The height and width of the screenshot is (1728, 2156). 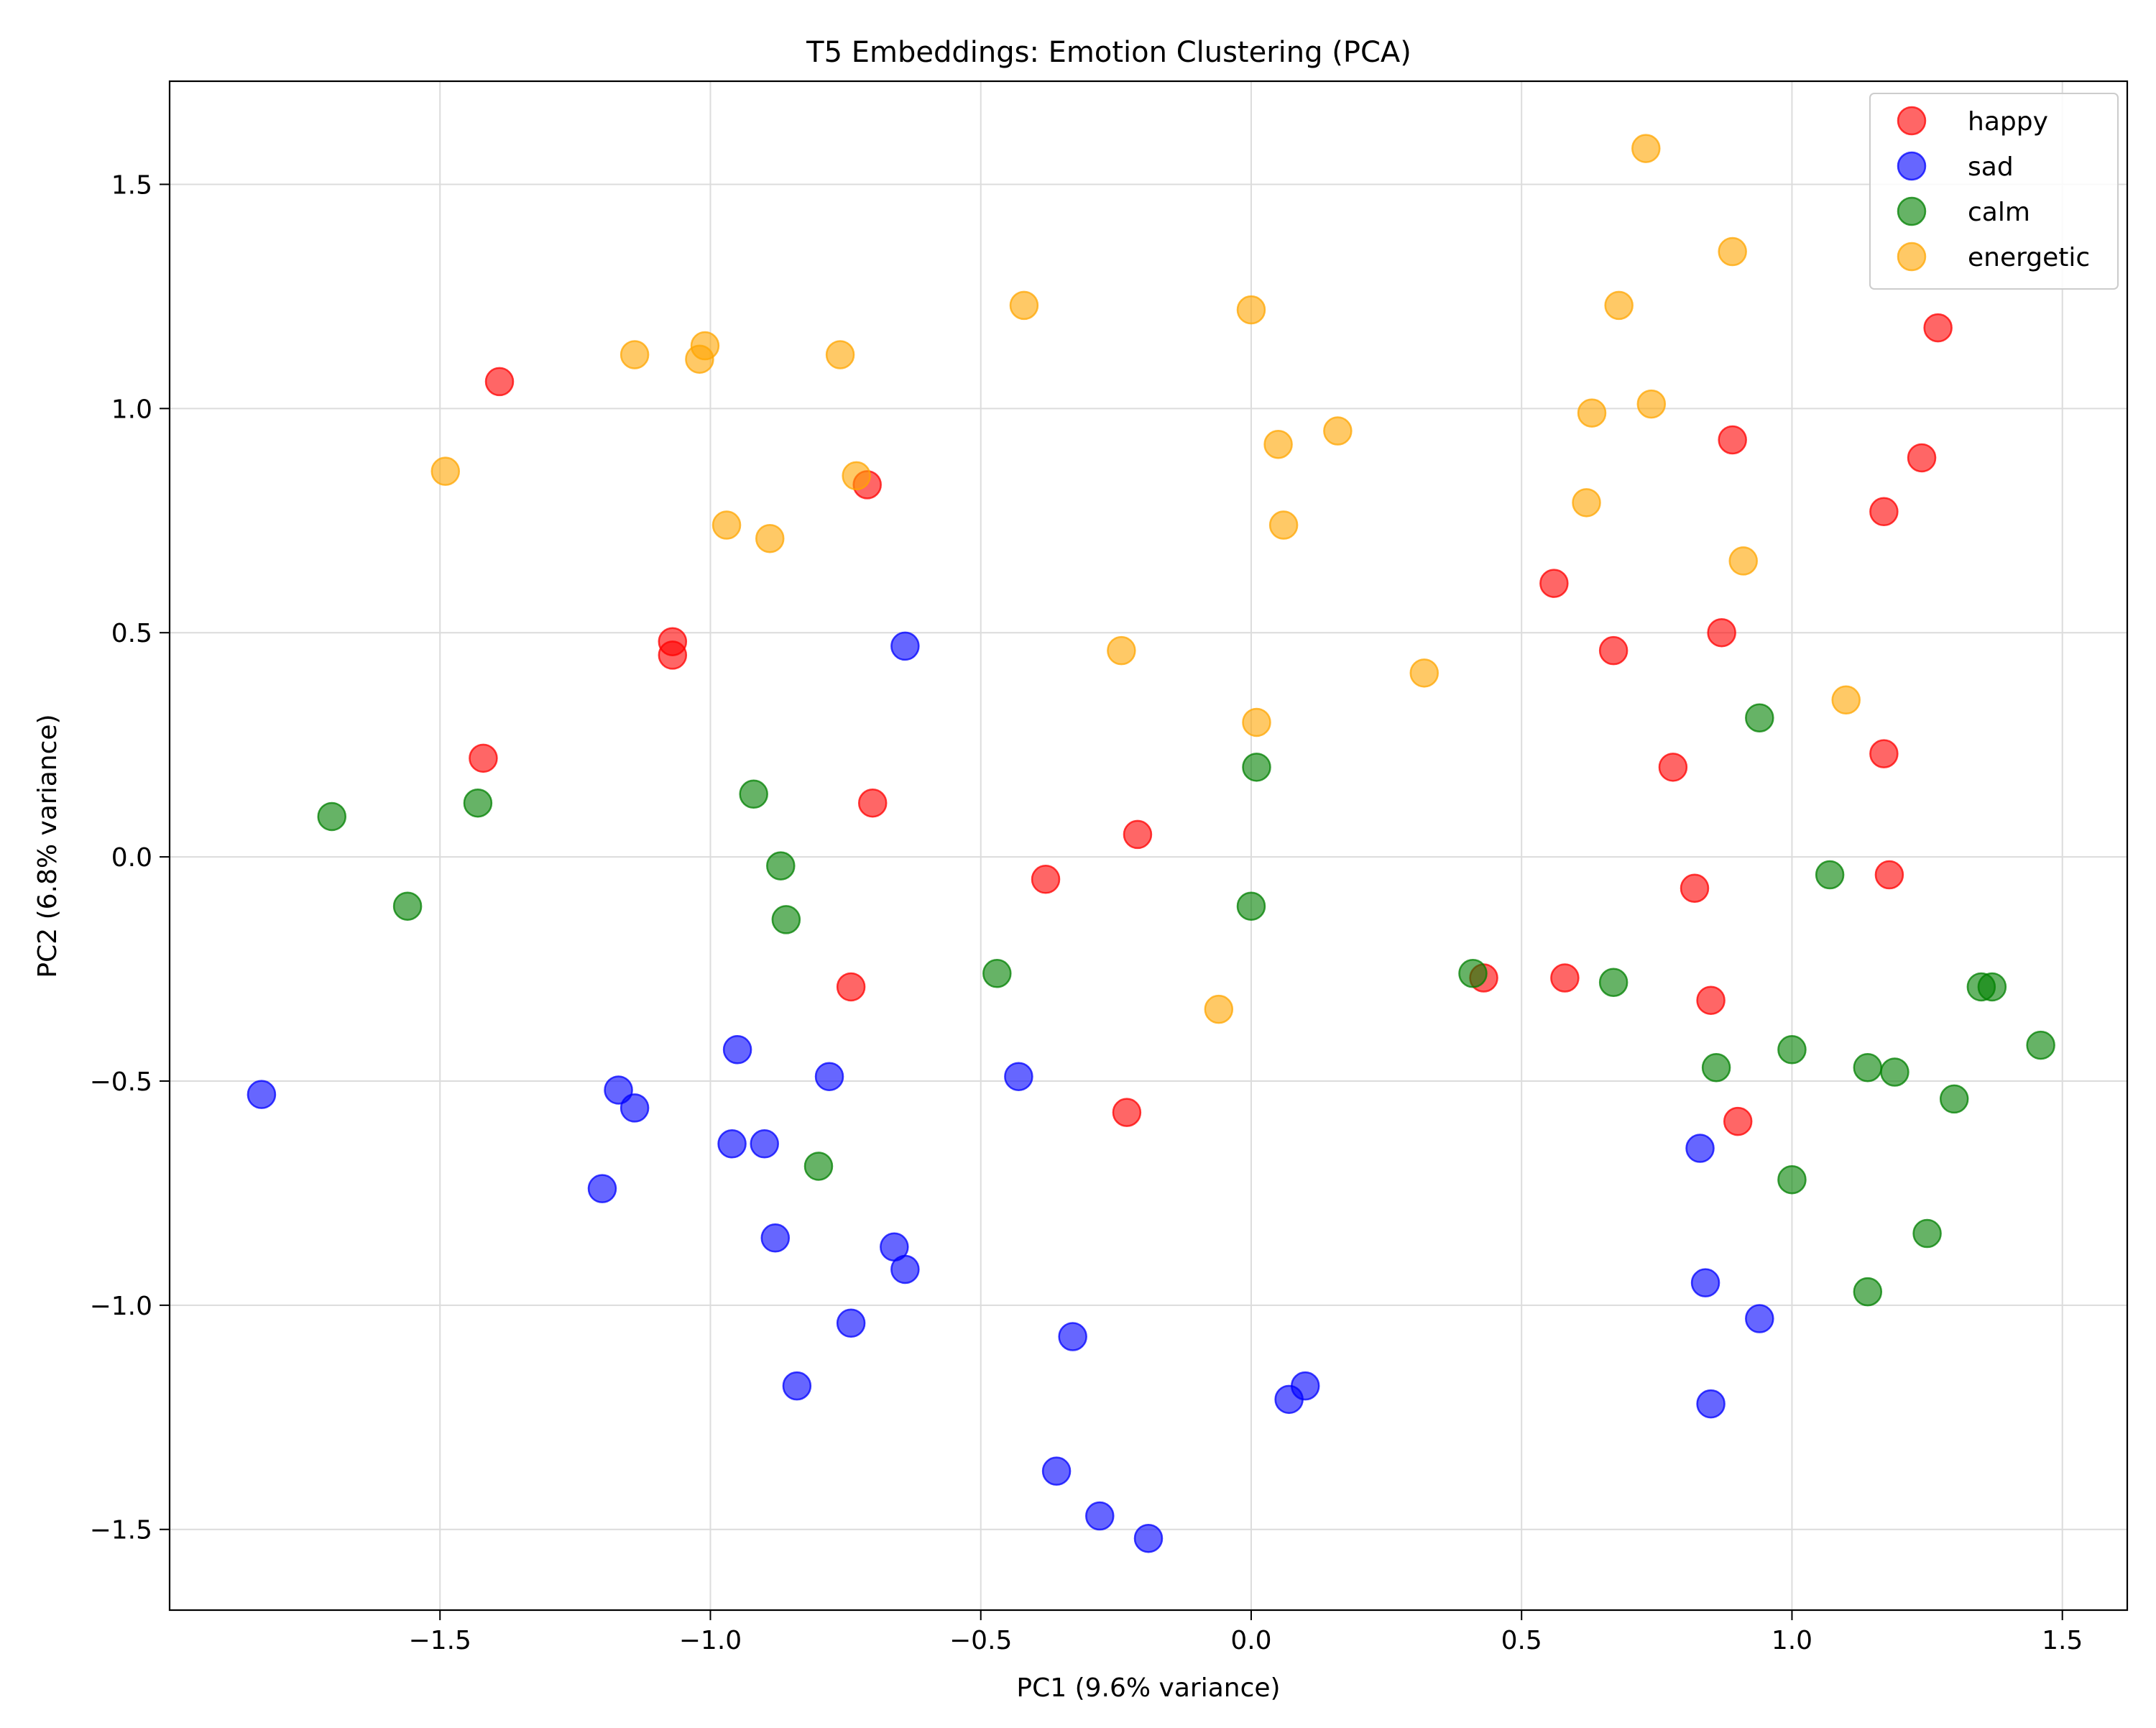 I want to click on y-tick-label: 0.0, so click(x=131, y=858).